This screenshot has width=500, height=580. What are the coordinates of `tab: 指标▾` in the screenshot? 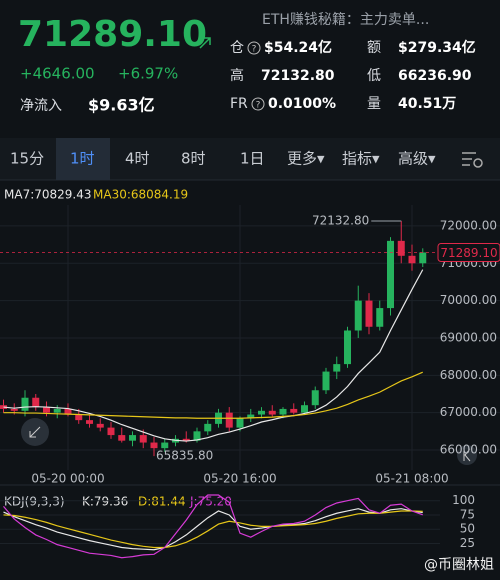 It's located at (361, 159).